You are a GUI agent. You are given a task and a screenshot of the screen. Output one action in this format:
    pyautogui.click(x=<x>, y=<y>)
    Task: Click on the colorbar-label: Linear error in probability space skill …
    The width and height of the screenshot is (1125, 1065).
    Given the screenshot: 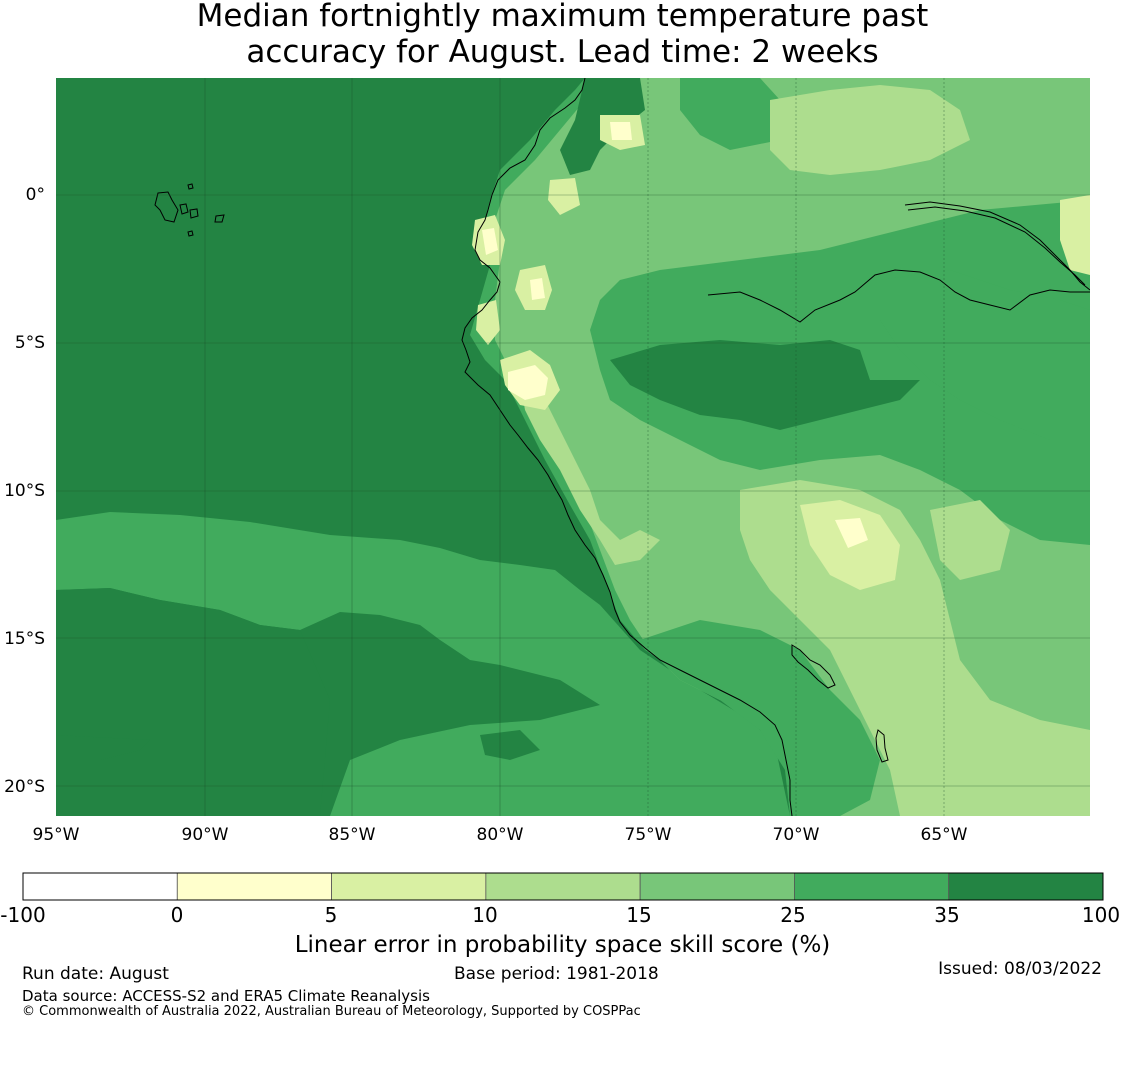 What is the action you would take?
    pyautogui.click(x=562, y=945)
    